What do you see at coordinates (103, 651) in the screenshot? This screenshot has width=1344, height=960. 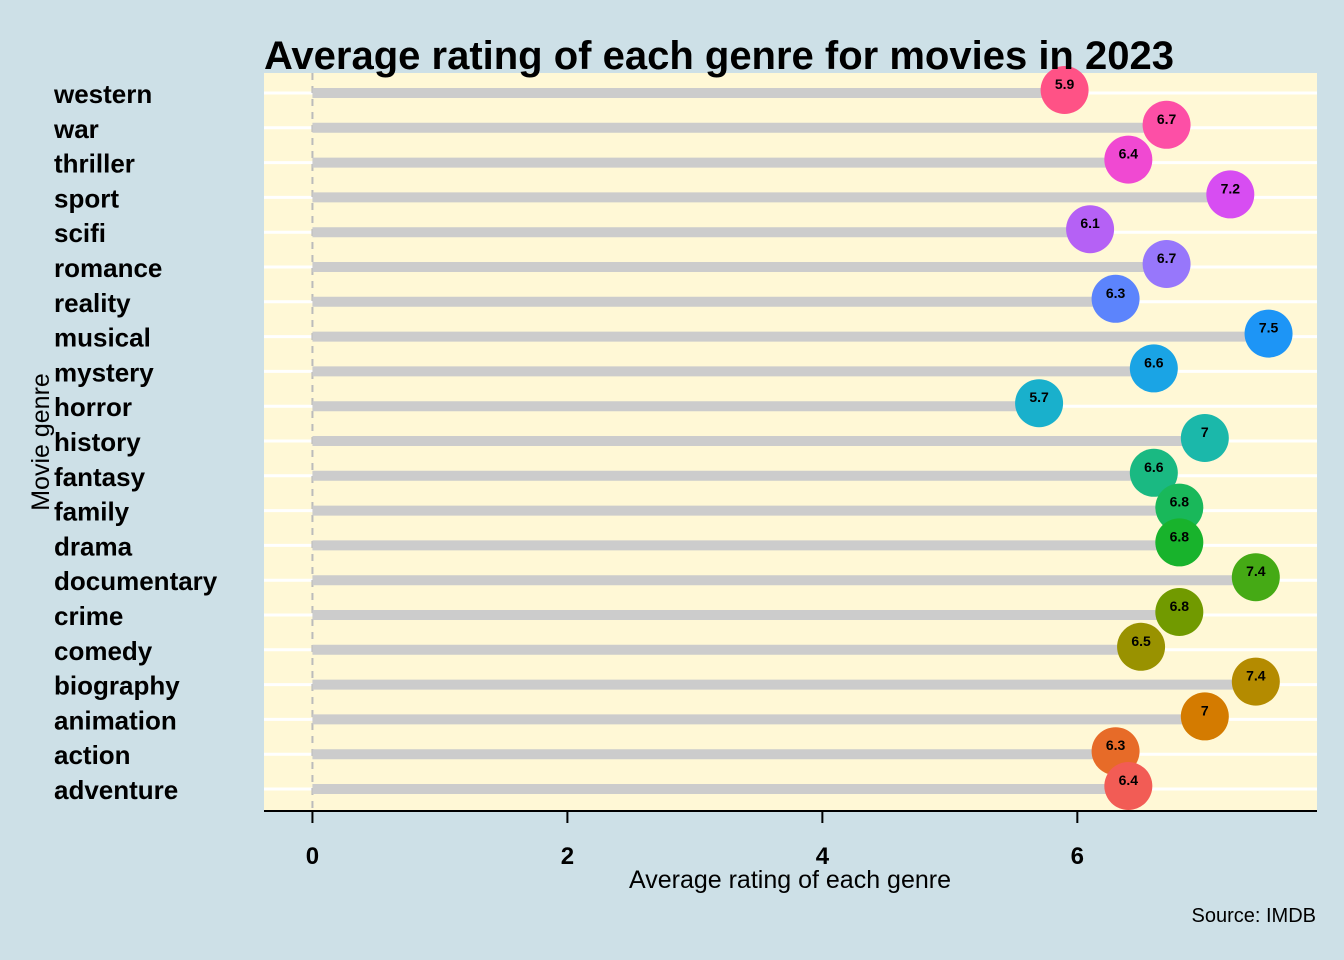 I see `y-tick-label-comedy: comedy` at bounding box center [103, 651].